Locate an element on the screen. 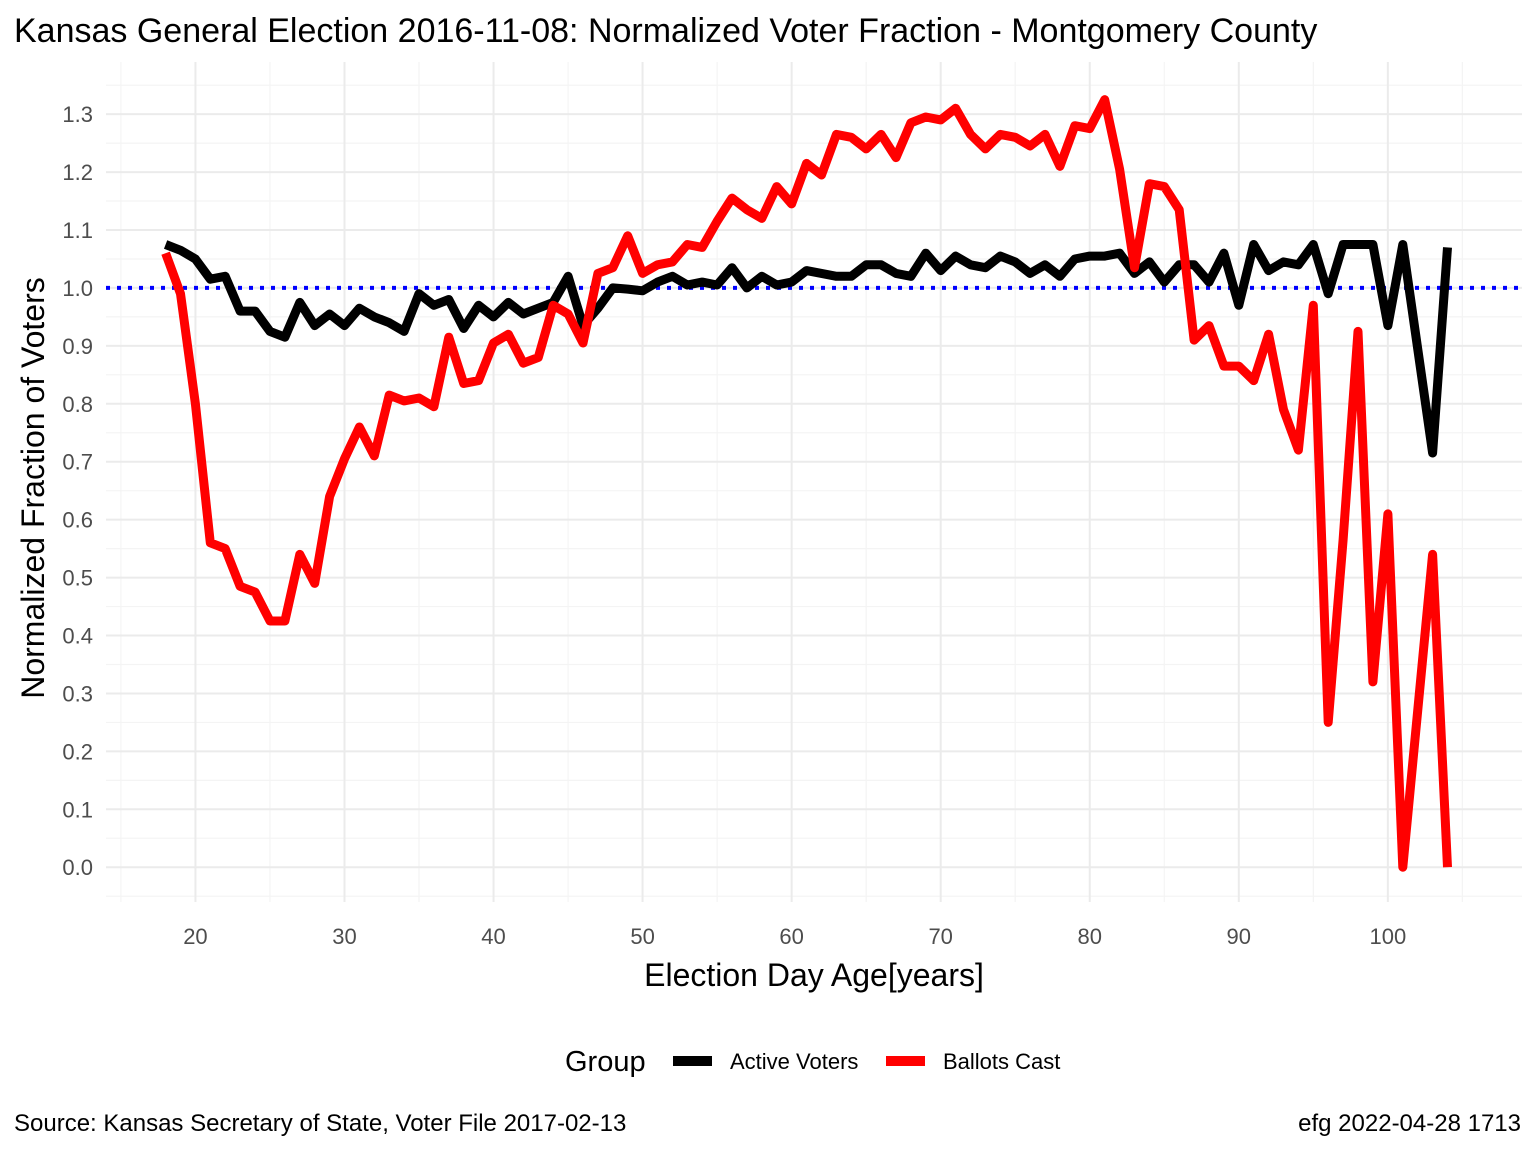  x-axis-tick-labels: 20 30 40 50 60 70 80 90 100 is located at coordinates (794, 936).